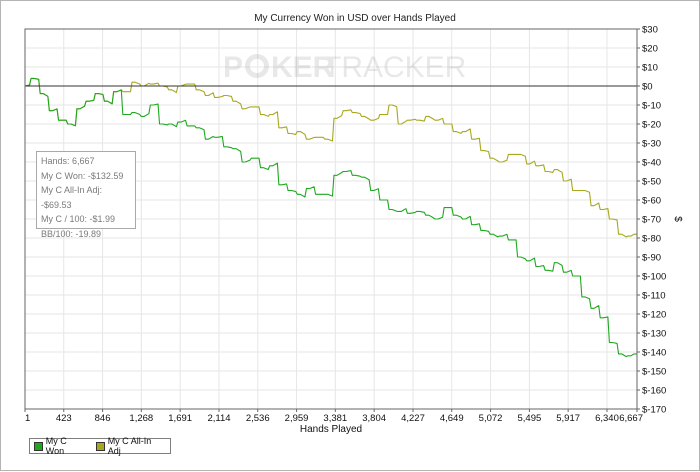 The height and width of the screenshot is (472, 700). Describe the element at coordinates (374, 418) in the screenshot. I see `x-tick-label: 3,804` at that location.